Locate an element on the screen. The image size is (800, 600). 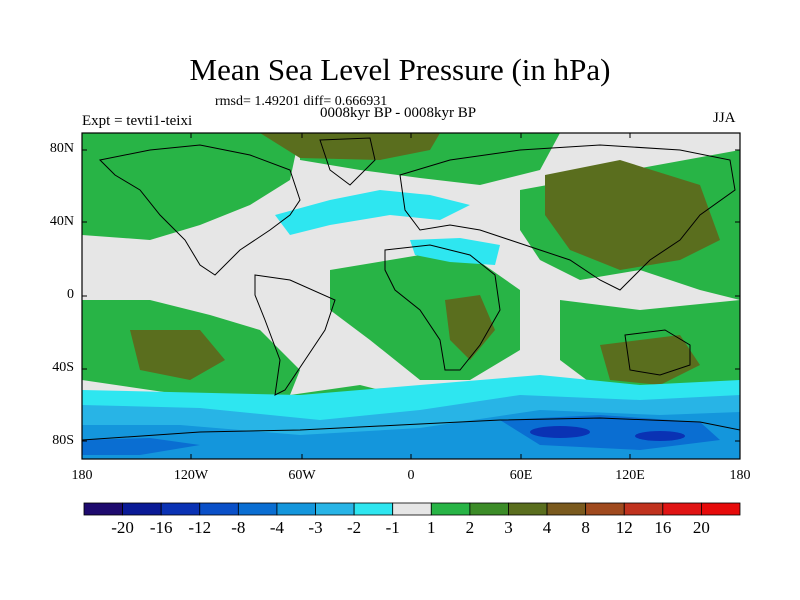
north-pacific-green is located at coordinates (191, 186).